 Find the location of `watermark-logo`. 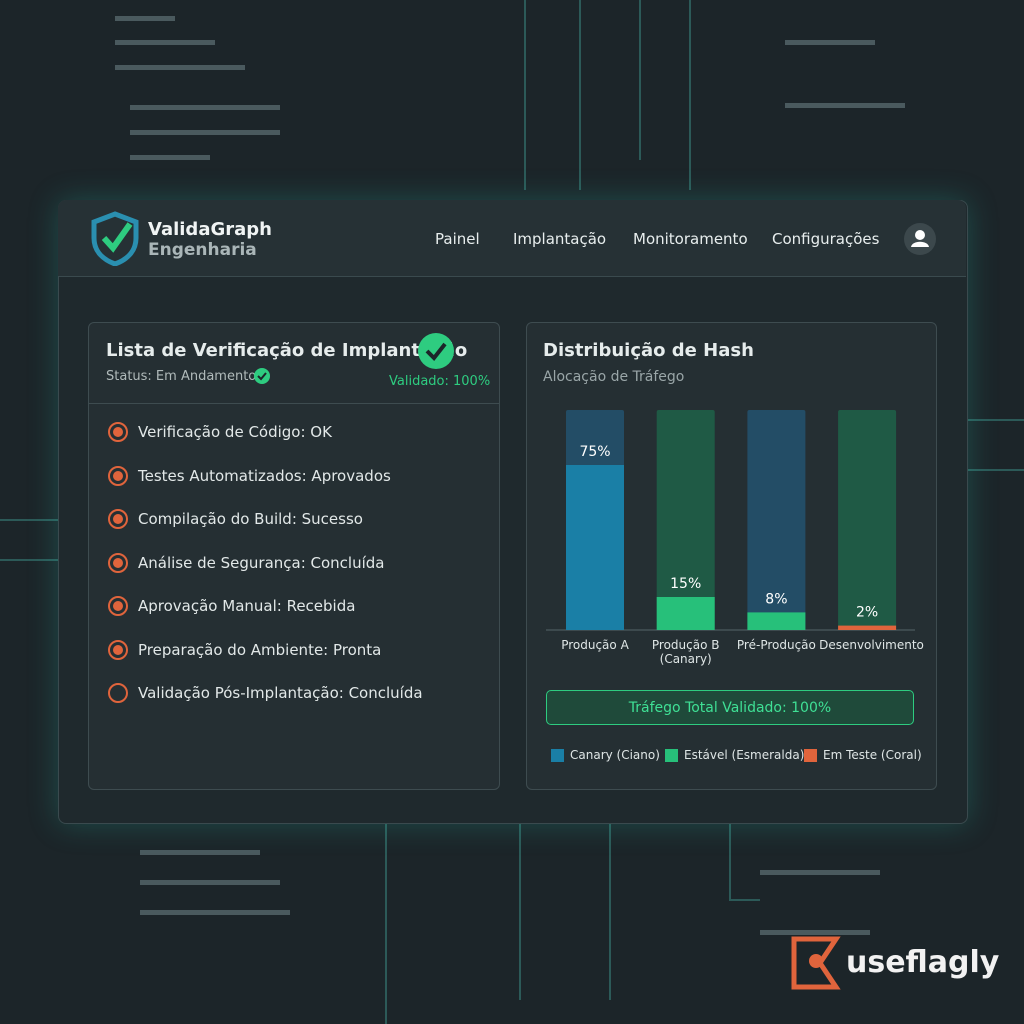

watermark-logo is located at coordinates (816, 963).